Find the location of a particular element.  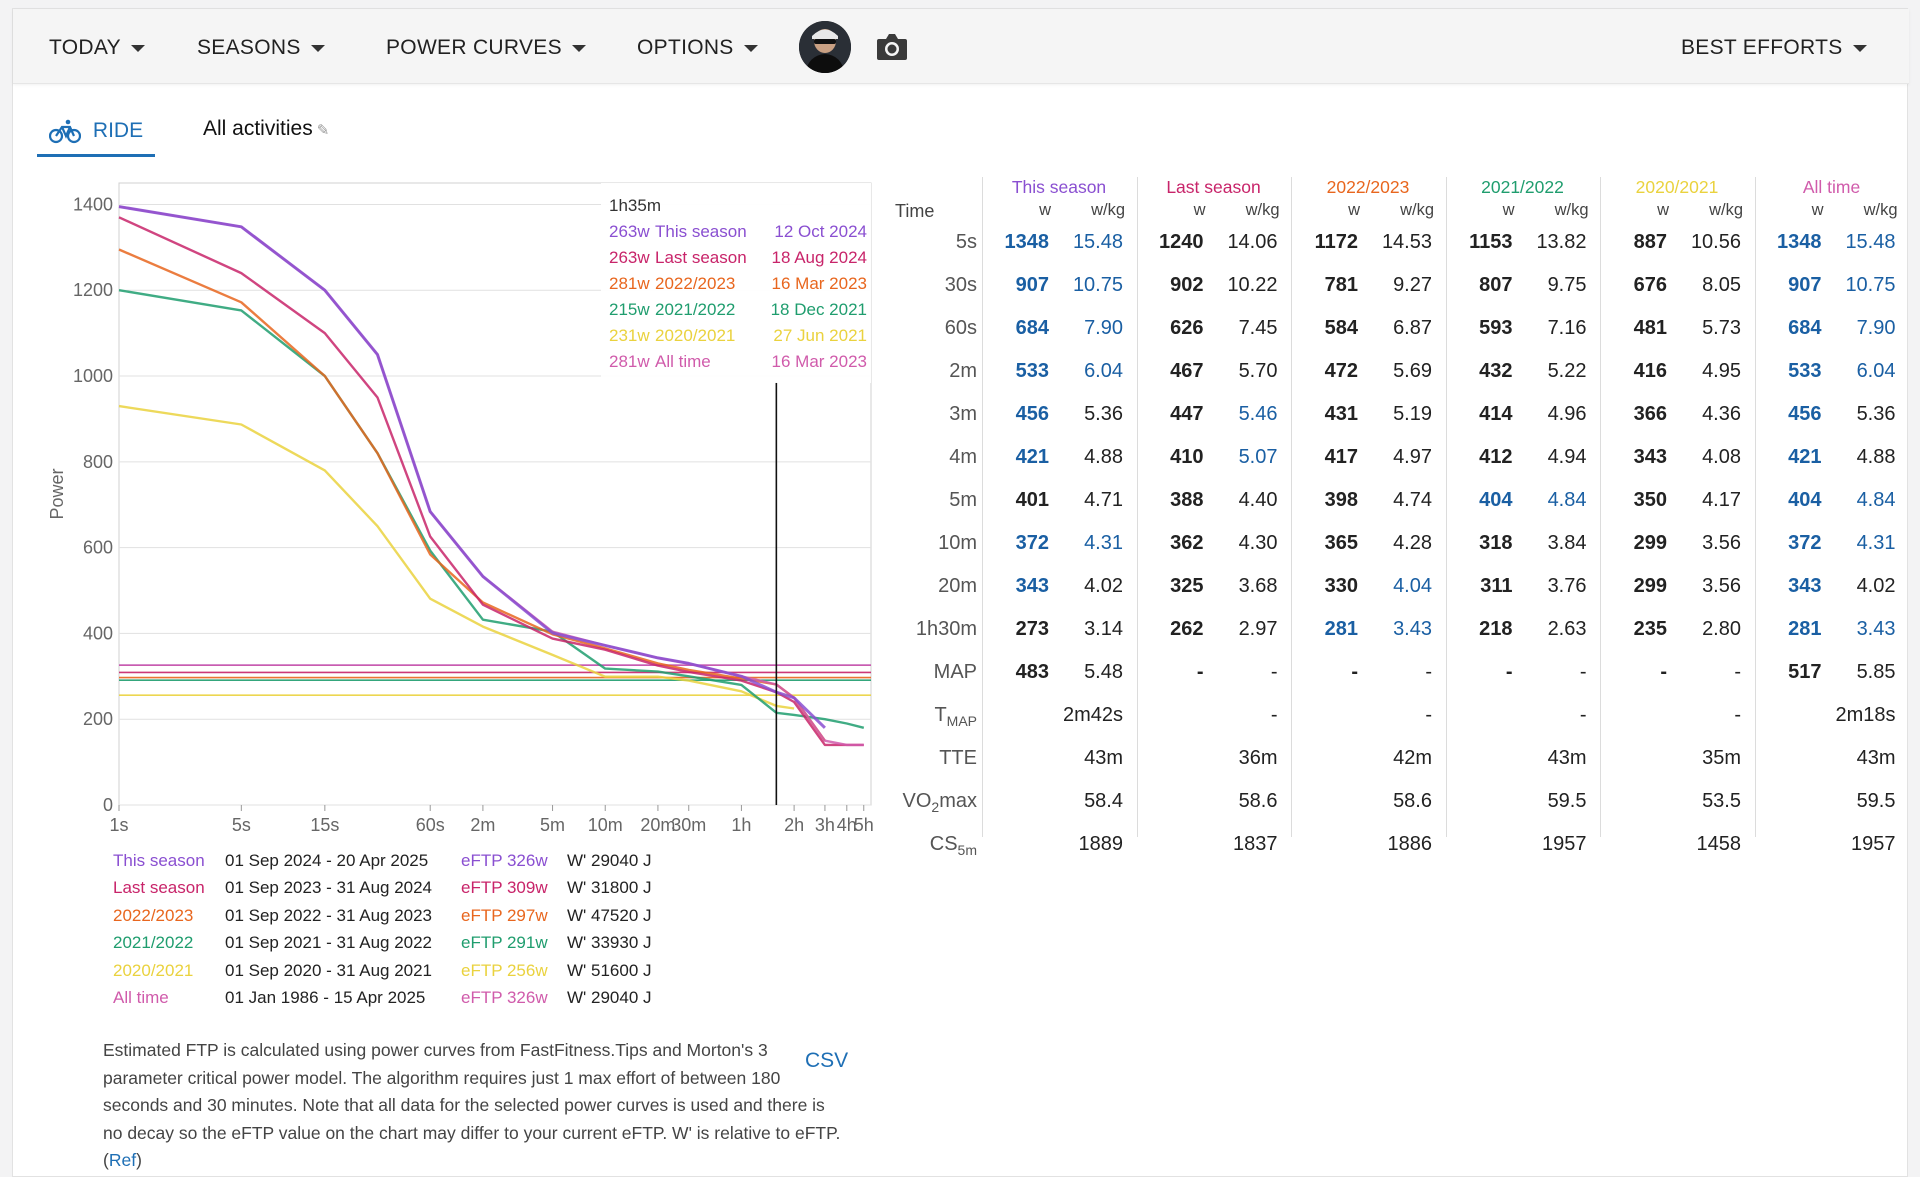

legend-date-range: 01 Sep 2023 - 31 Aug 2024 is located at coordinates (329, 888).